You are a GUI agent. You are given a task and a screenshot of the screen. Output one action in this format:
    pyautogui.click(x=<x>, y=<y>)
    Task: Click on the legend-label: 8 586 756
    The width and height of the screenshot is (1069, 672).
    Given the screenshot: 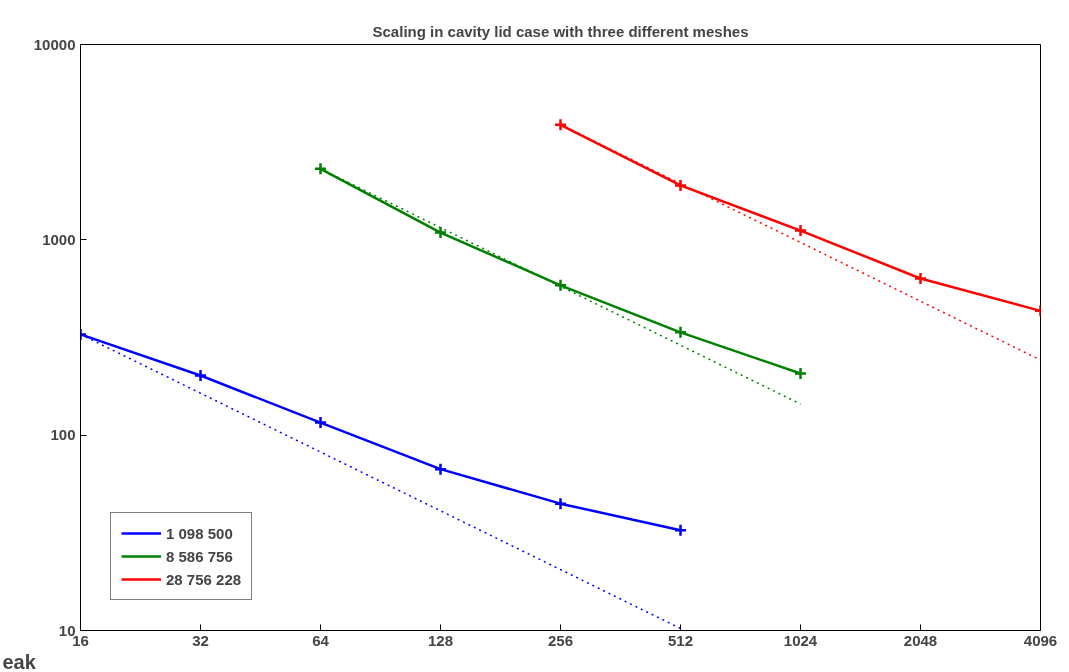 What is the action you would take?
    pyautogui.click(x=199, y=556)
    